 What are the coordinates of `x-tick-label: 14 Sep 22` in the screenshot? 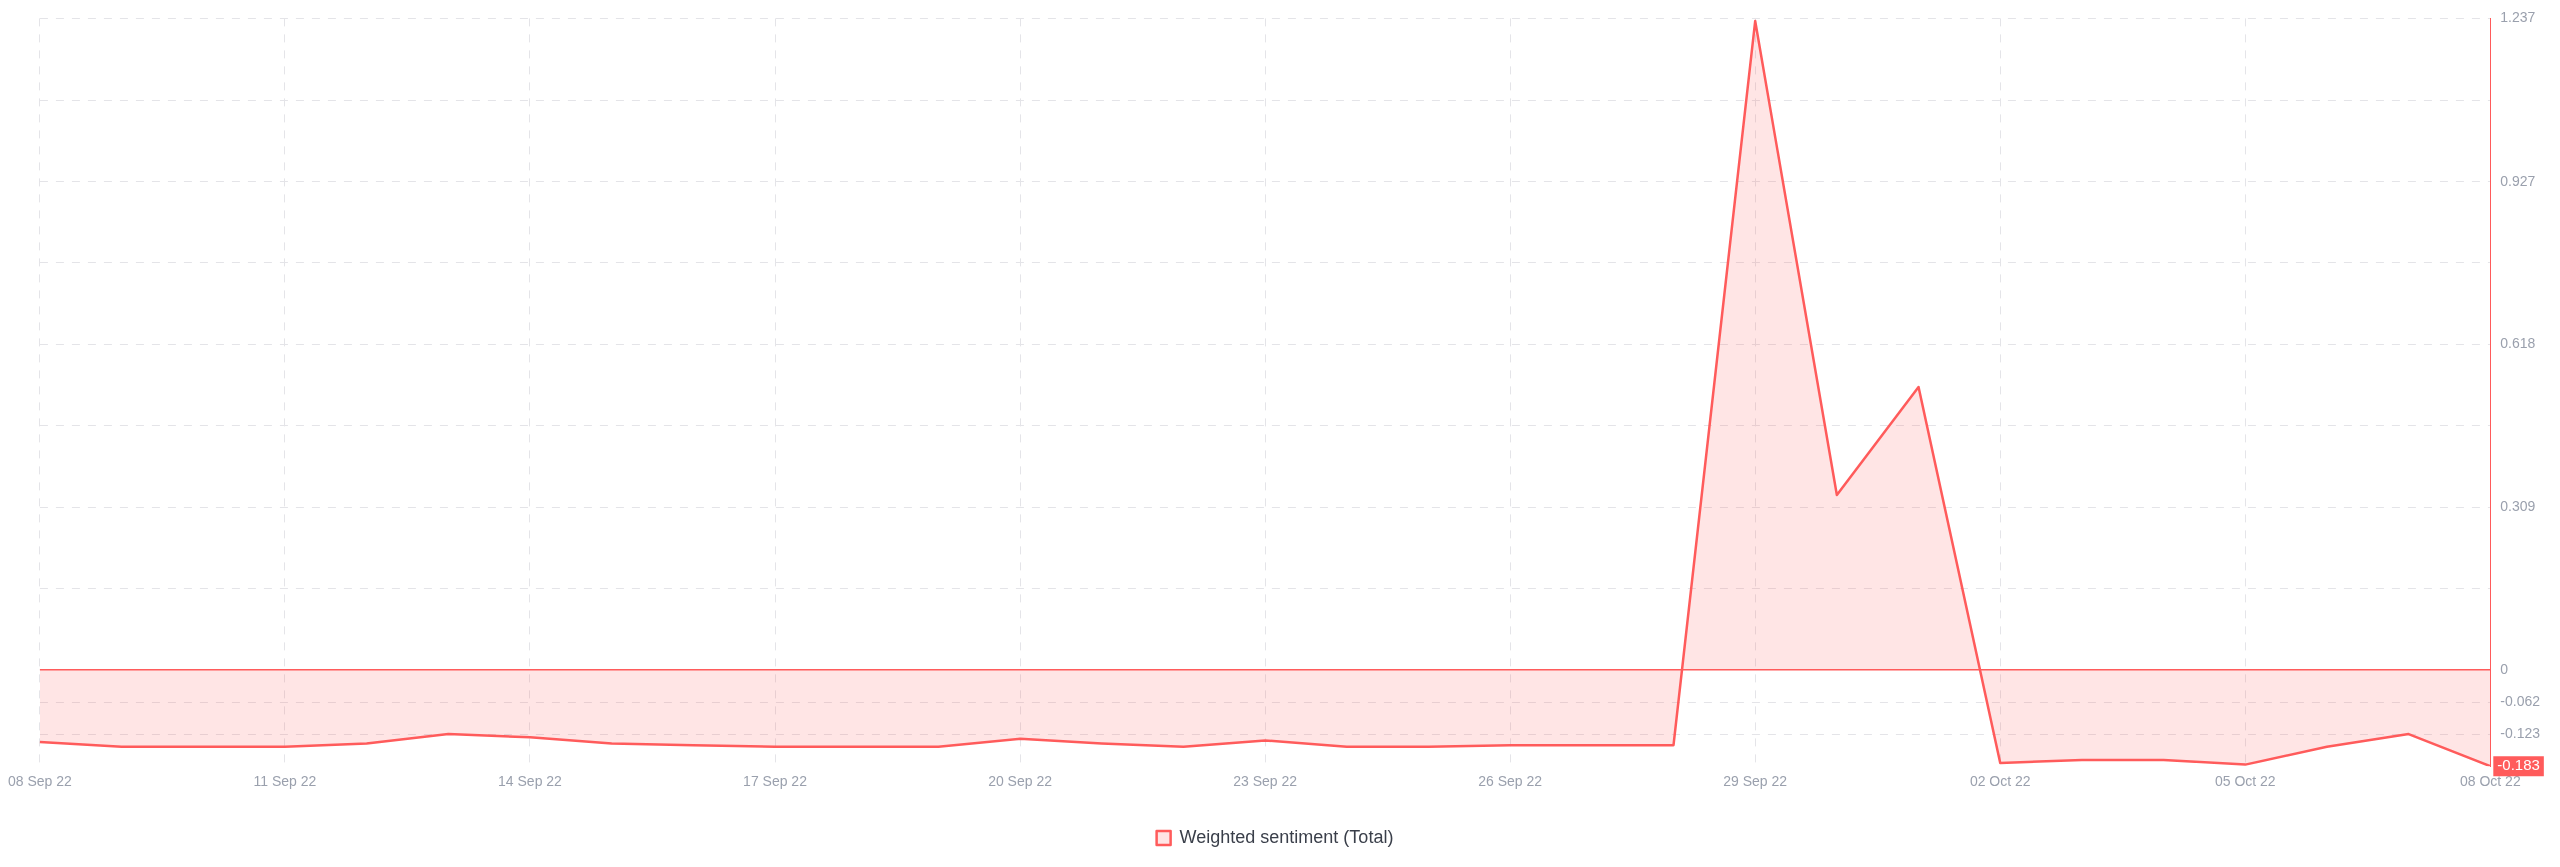 It's located at (530, 781).